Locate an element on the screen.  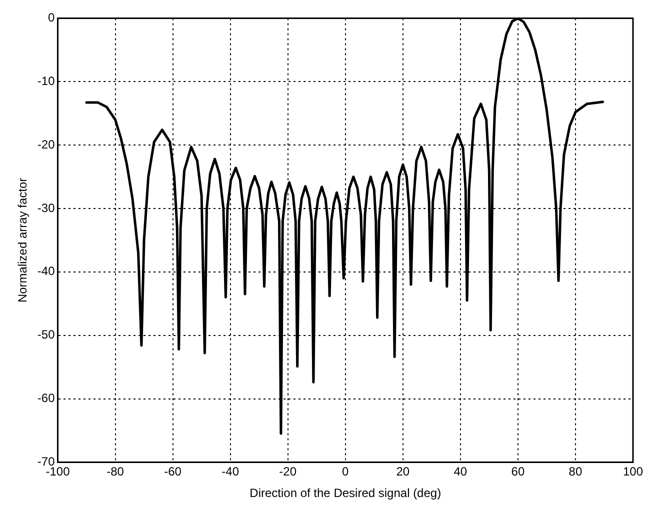
y-tick-label: -10 is located at coordinates (46, 81).